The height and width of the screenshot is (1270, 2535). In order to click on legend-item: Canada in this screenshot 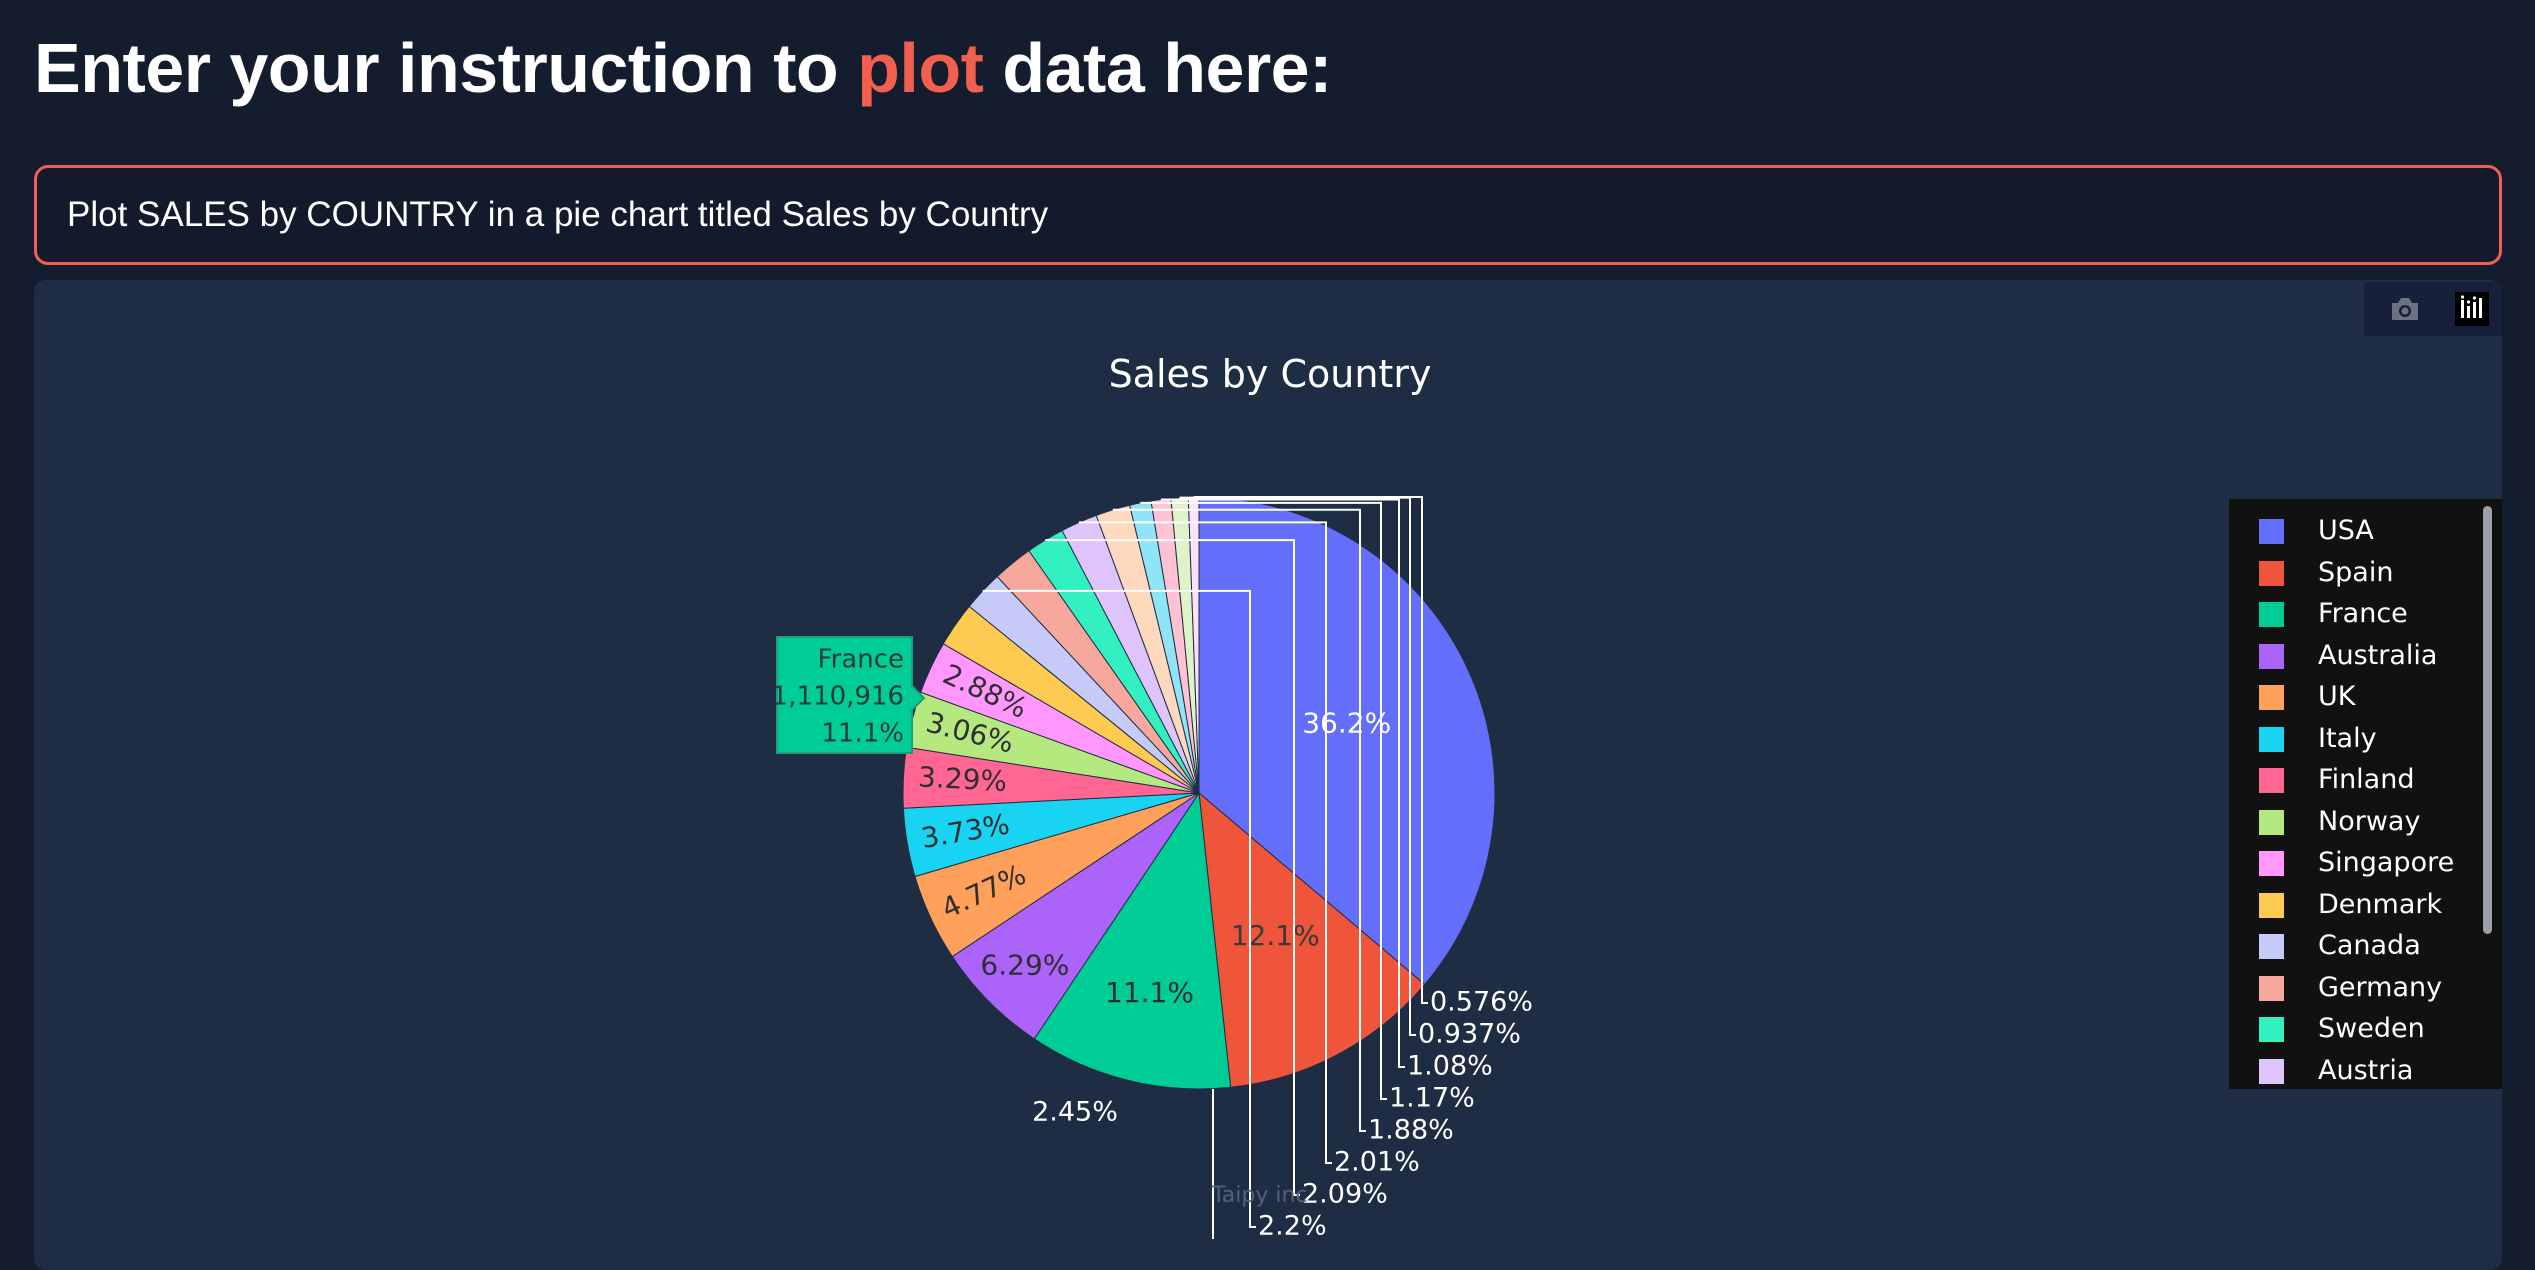, I will do `click(2374, 946)`.